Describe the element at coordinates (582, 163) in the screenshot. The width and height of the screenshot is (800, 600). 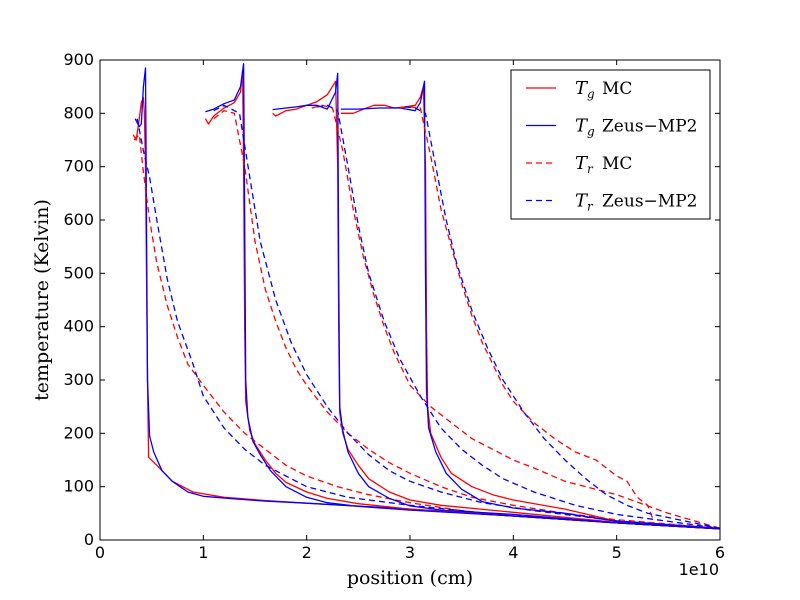
I see `legend-var-3: T` at that location.